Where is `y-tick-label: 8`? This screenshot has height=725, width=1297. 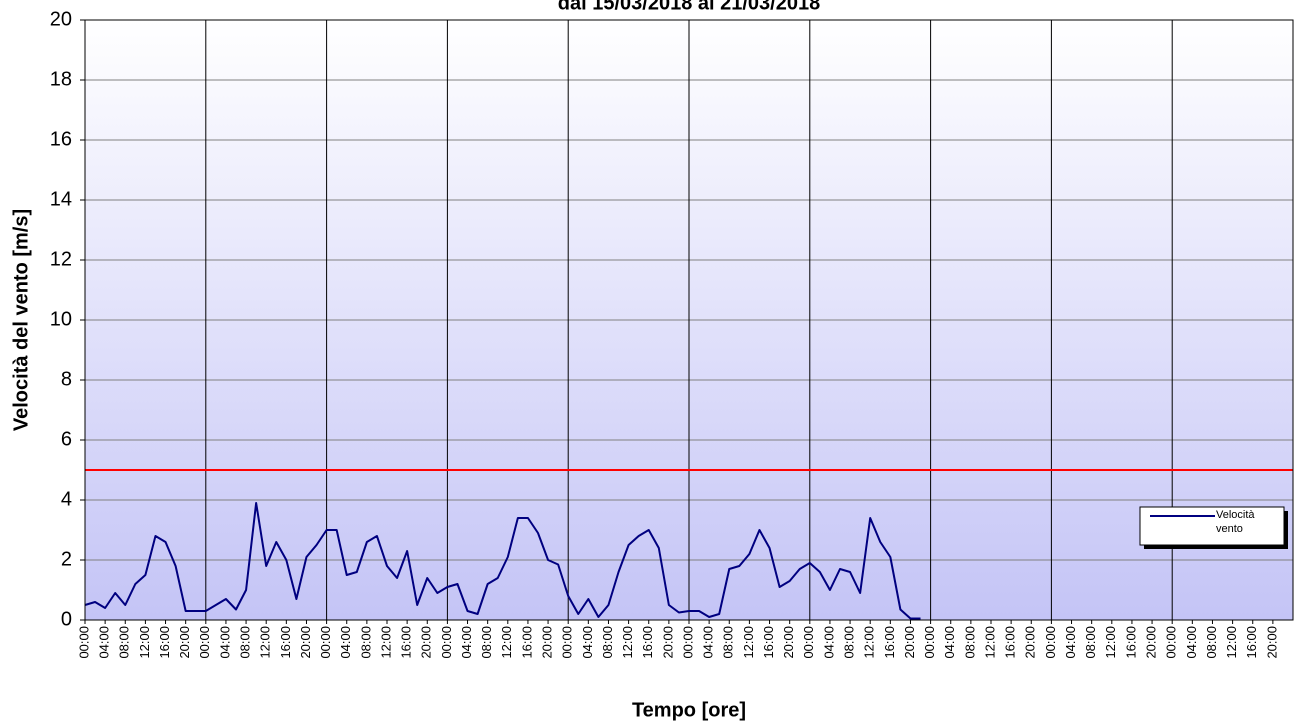
y-tick-label: 8 is located at coordinates (66, 379).